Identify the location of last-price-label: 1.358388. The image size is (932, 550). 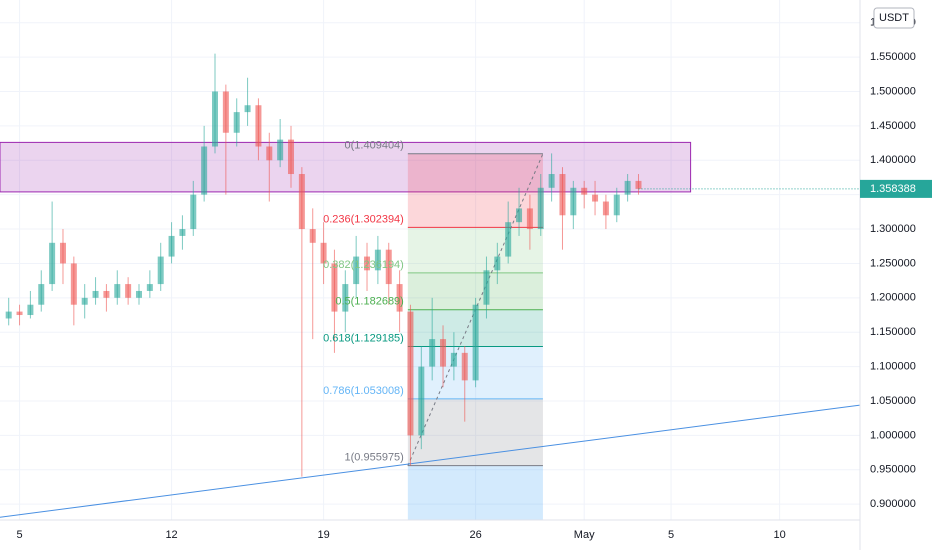
(893, 189).